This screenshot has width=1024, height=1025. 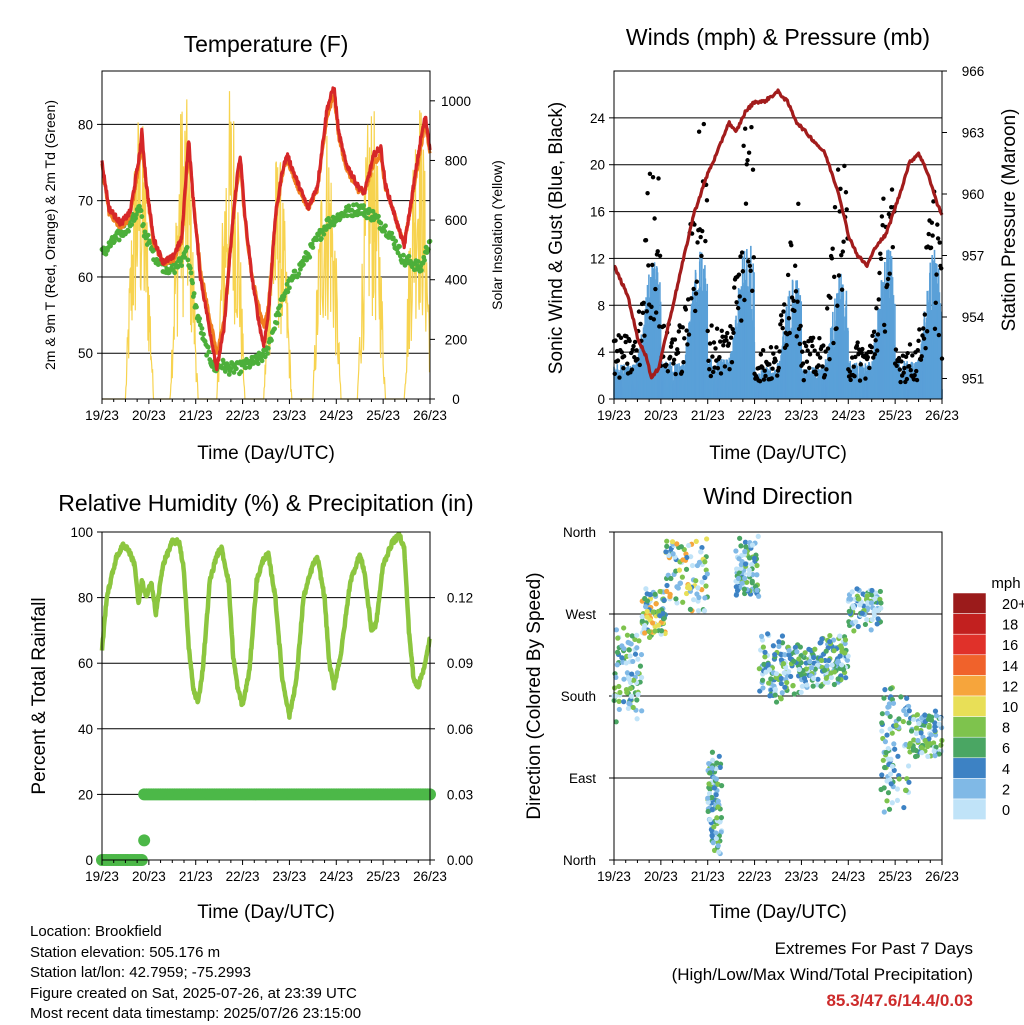 What do you see at coordinates (266, 912) in the screenshot?
I see `humidity-x-axis-label: Time (Day/UTC)` at bounding box center [266, 912].